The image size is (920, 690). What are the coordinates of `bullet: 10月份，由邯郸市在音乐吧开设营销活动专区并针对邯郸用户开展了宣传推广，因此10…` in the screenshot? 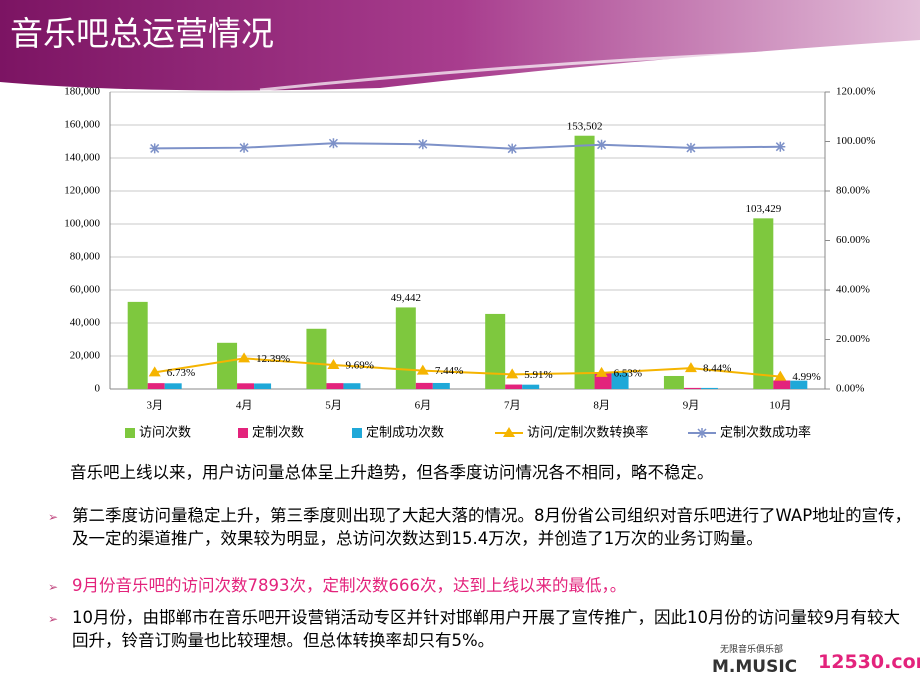 It's located at (480, 629).